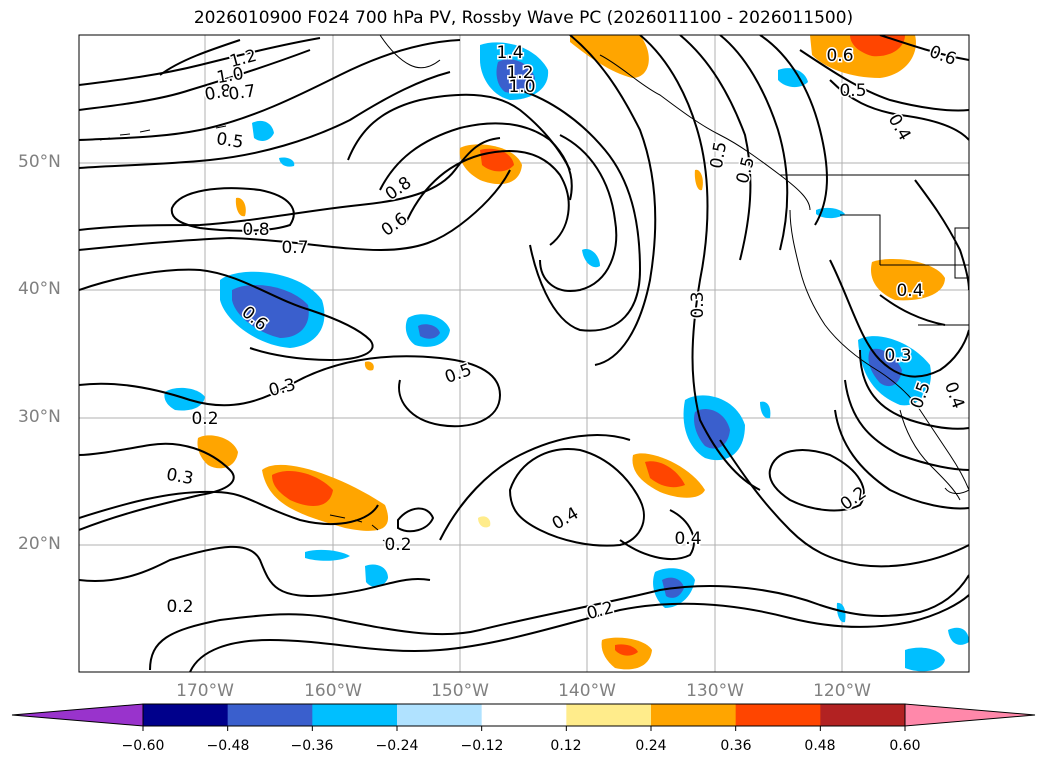 Image resolution: width=1047 pixels, height=765 pixels. Describe the element at coordinates (312, 746) in the screenshot. I see `colorbar-tick-label: −0.36` at that location.